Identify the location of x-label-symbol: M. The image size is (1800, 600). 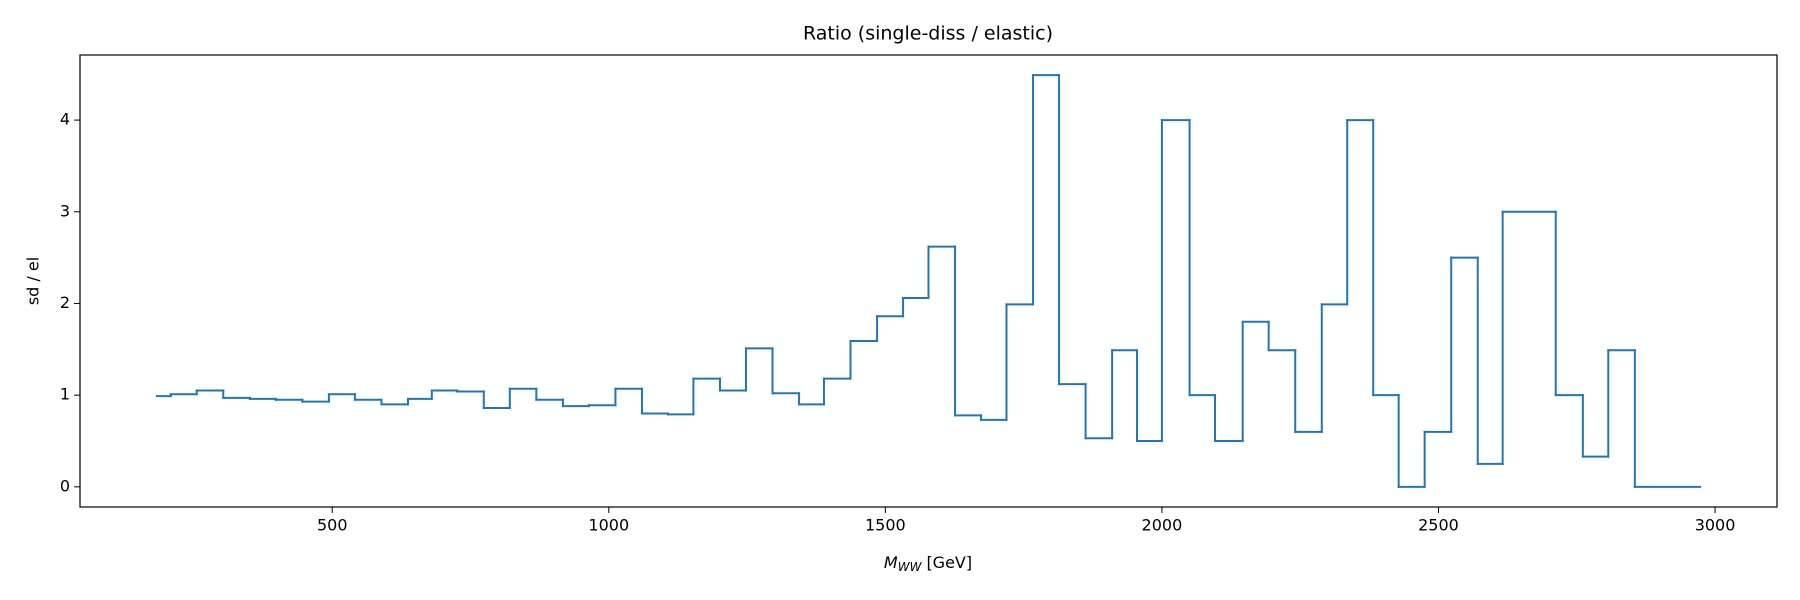
(891, 562).